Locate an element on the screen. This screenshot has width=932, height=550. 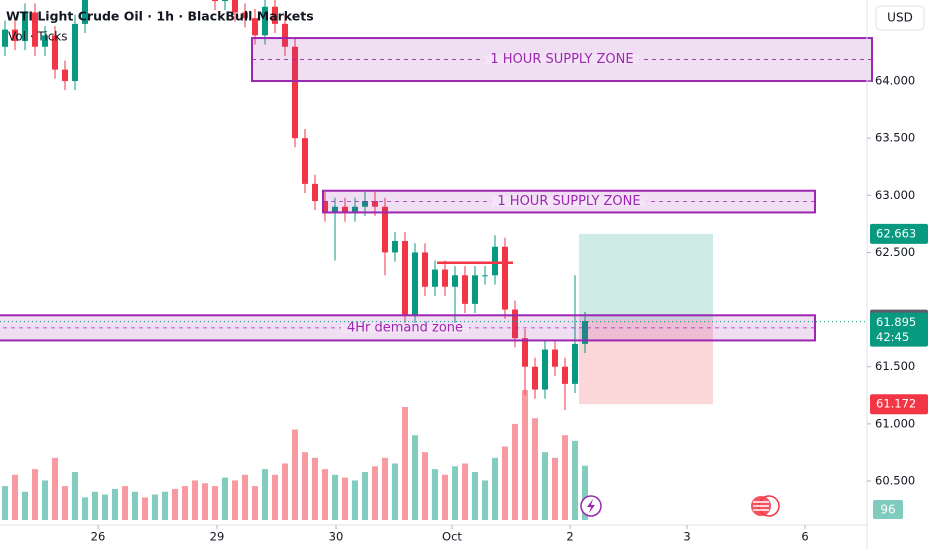
chart-subtitle: Vol · Ticks is located at coordinates (38, 37).